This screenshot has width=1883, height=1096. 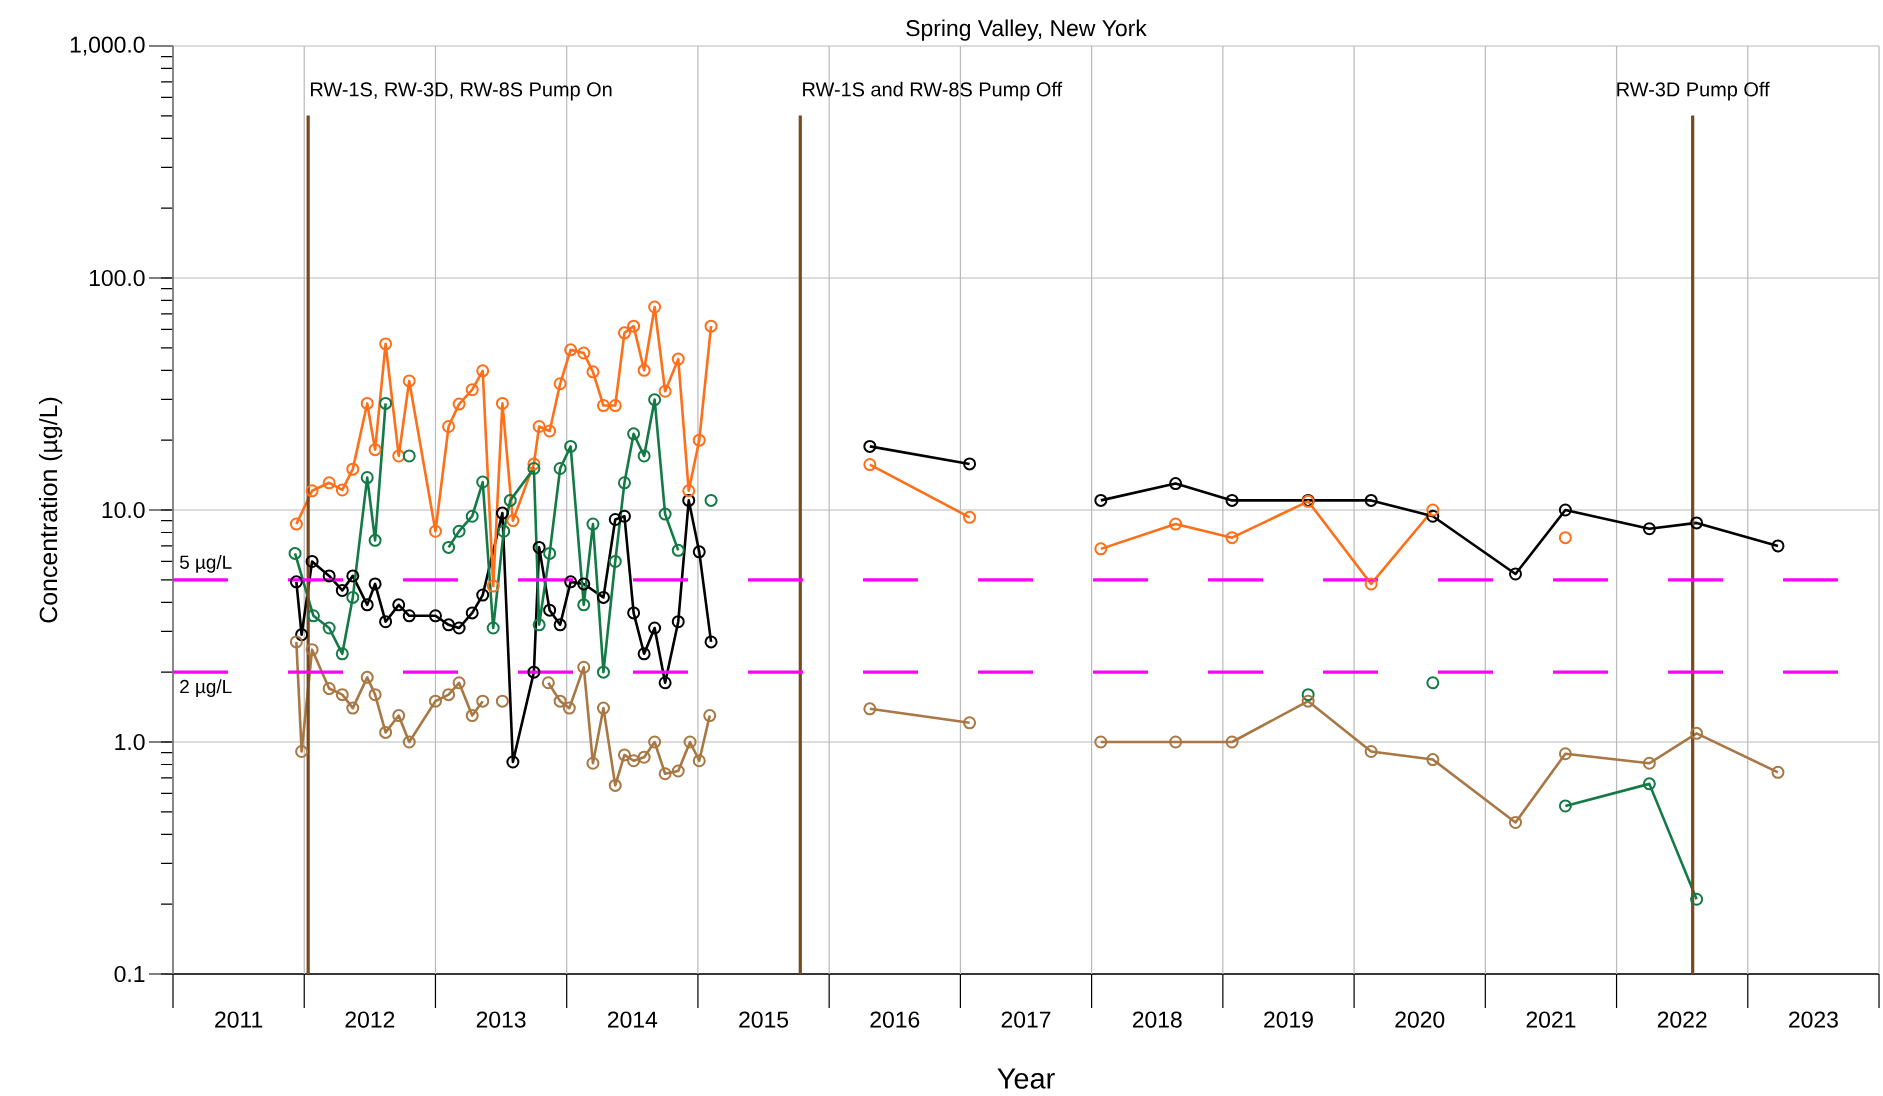 What do you see at coordinates (1026, 1019) in the screenshot?
I see `x-tick-label: 2017` at bounding box center [1026, 1019].